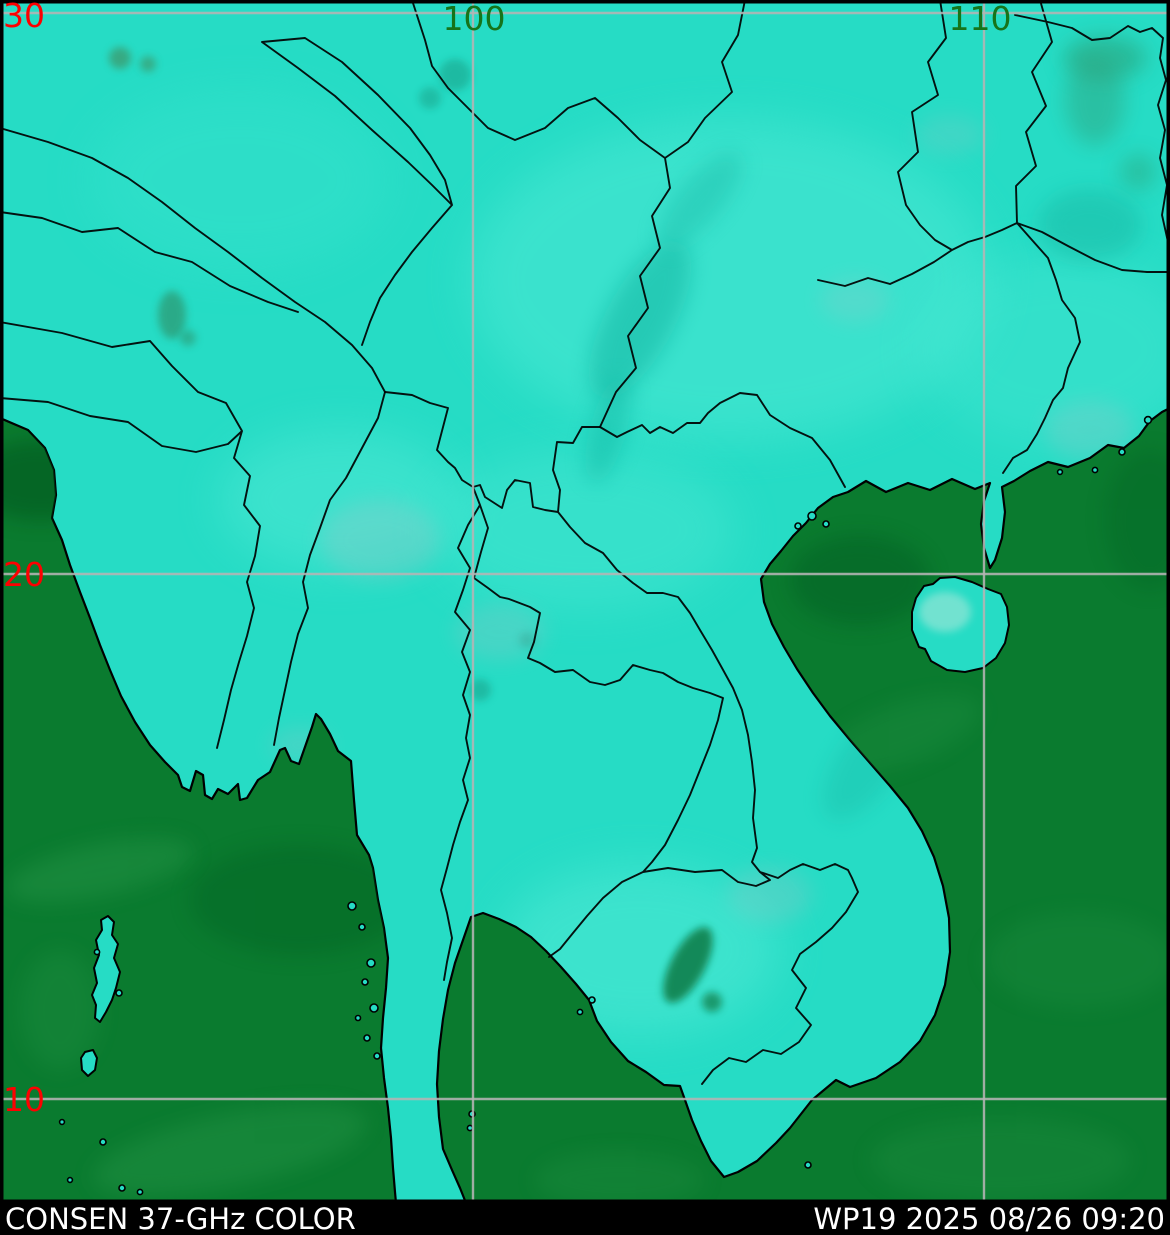 Image resolution: width=1170 pixels, height=1235 pixels. Describe the element at coordinates (106, 969) in the screenshot. I see `andaman-islands` at that location.